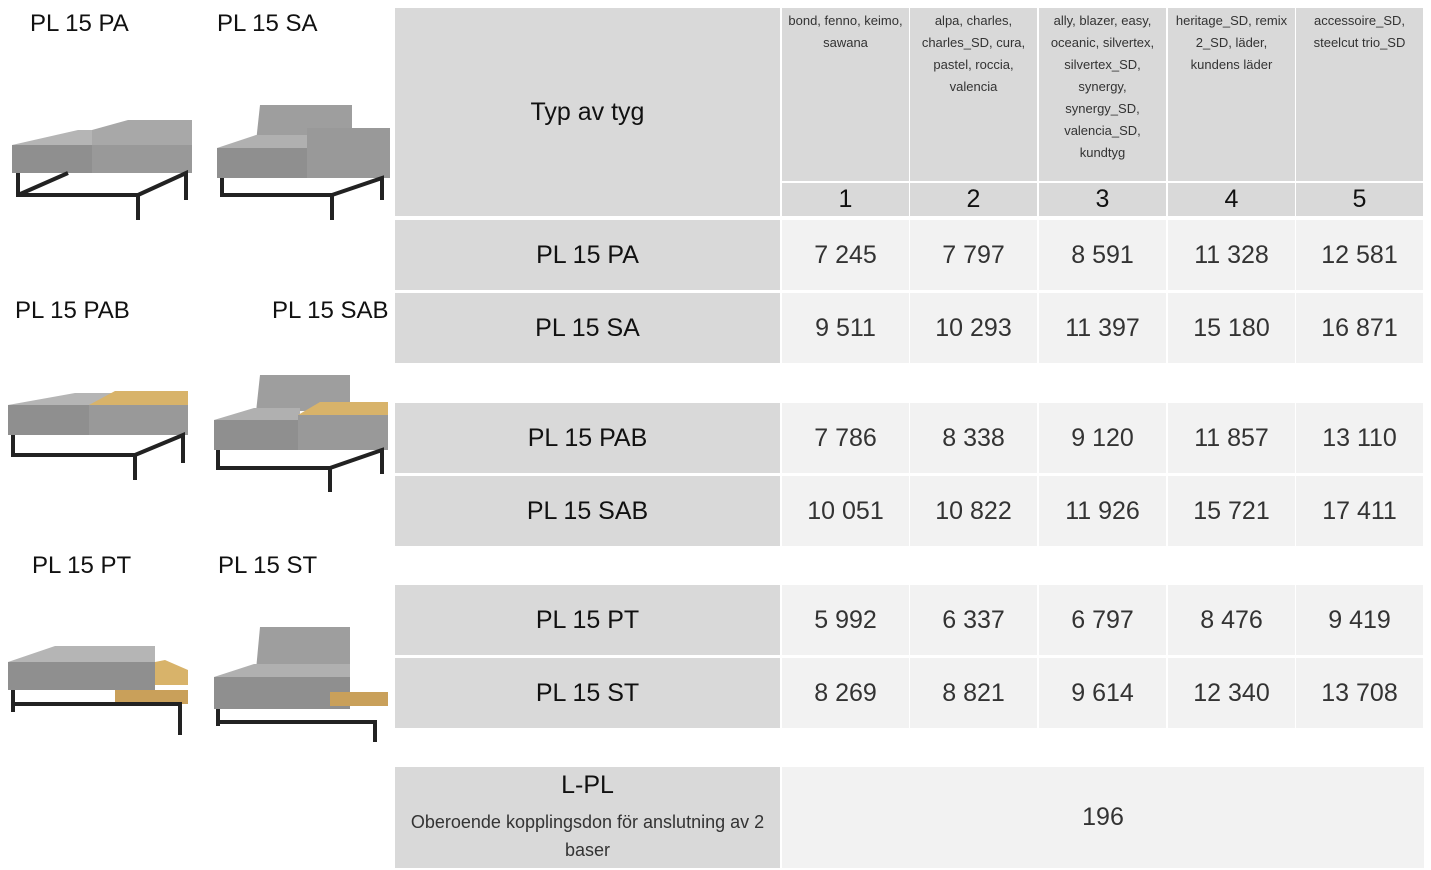 The width and height of the screenshot is (1431, 870). What do you see at coordinates (1359, 255) in the screenshot?
I see `price: 12 581` at bounding box center [1359, 255].